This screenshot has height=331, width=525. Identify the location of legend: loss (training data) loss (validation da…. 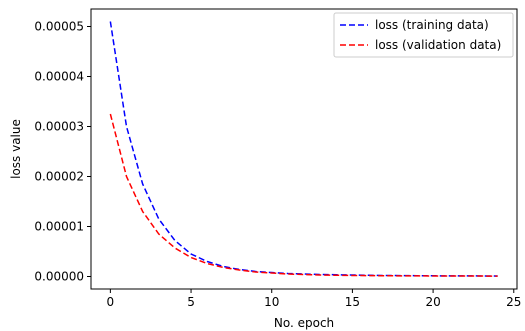
(423, 35).